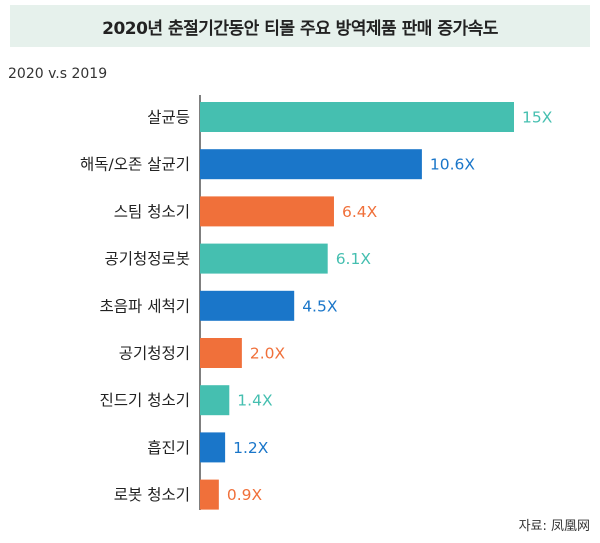 The width and height of the screenshot is (600, 543). What do you see at coordinates (537, 118) in the screenshot?
I see `value-label-0: 15X` at bounding box center [537, 118].